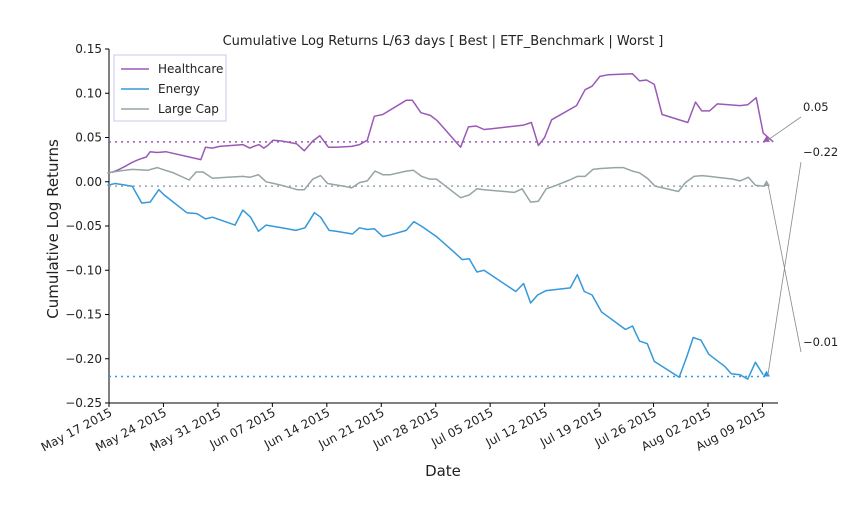 Image resolution: width=864 pixels, height=508 pixels. I want to click on energy-annotation-arrowhead, so click(766, 373).